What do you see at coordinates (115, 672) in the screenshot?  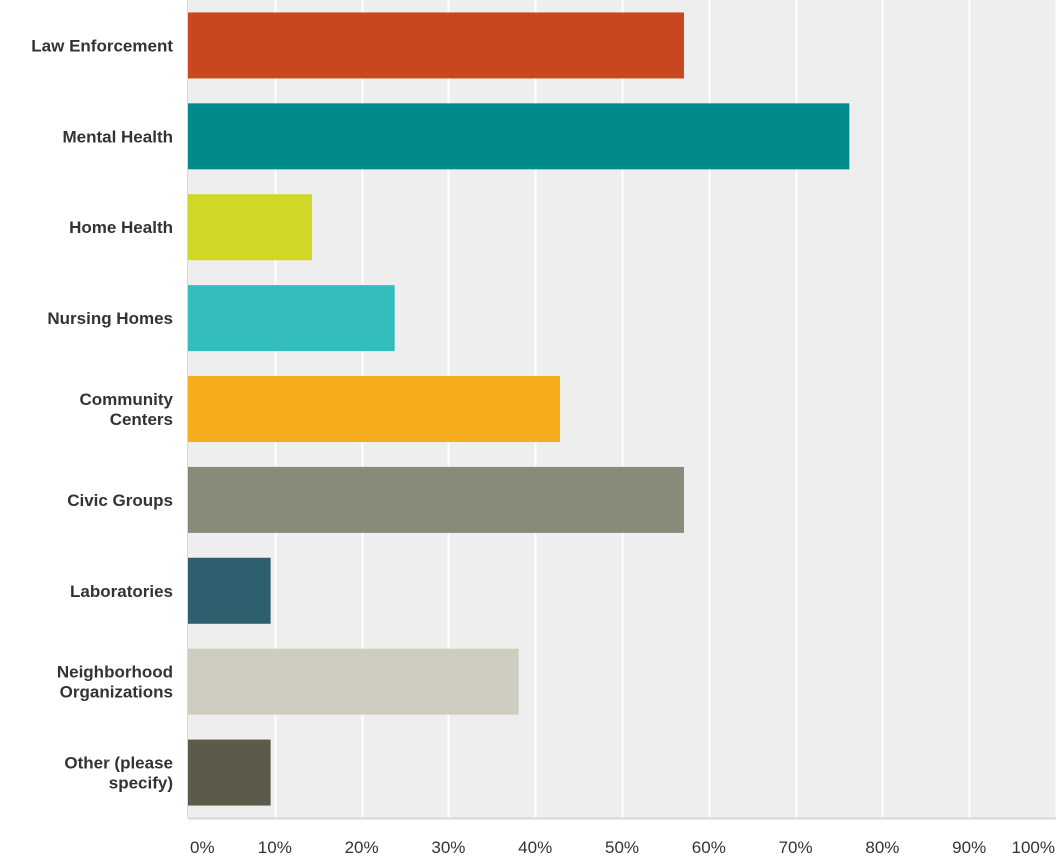 I see `category-label-line: Neighborhood` at bounding box center [115, 672].